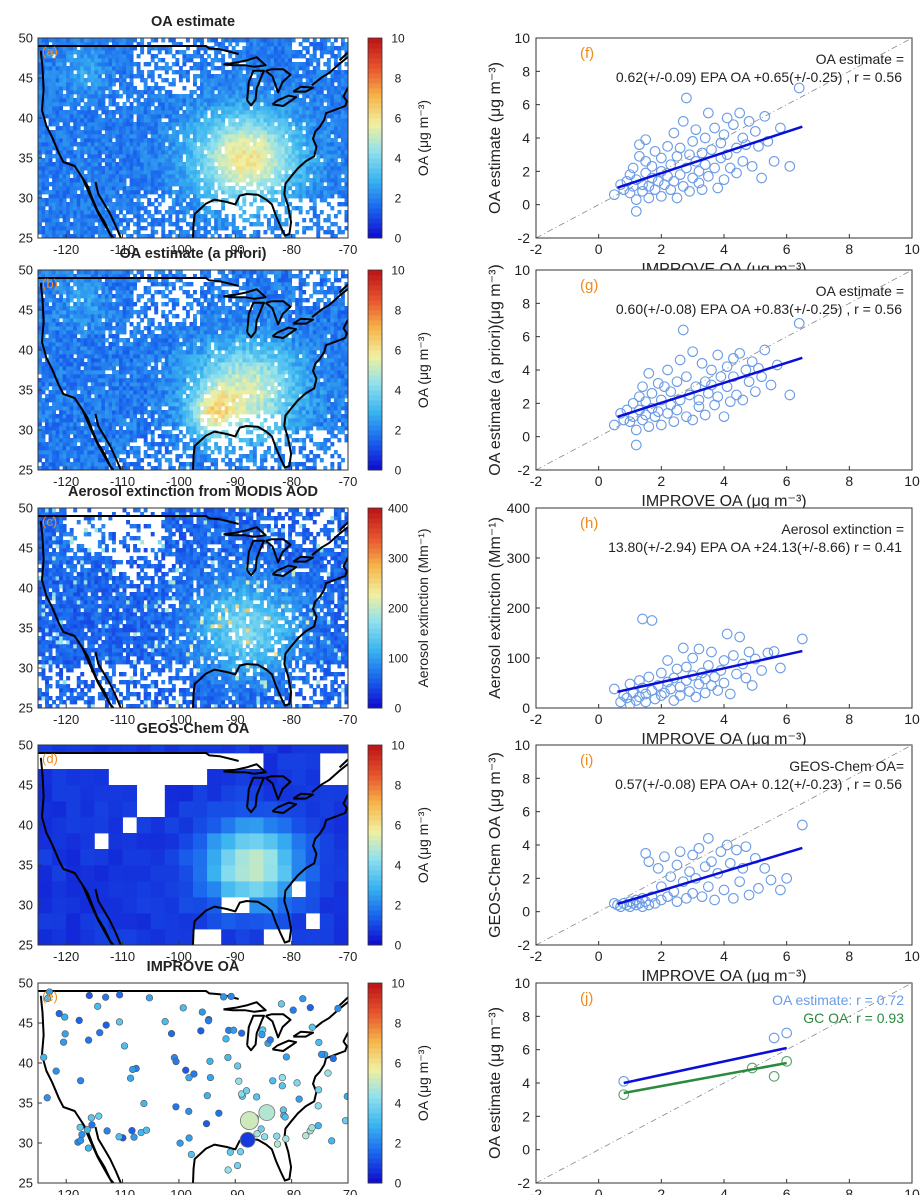 The width and height of the screenshot is (924, 1195). What do you see at coordinates (26, 198) in the screenshot?
I see `y-tick-label: 30` at bounding box center [26, 198].